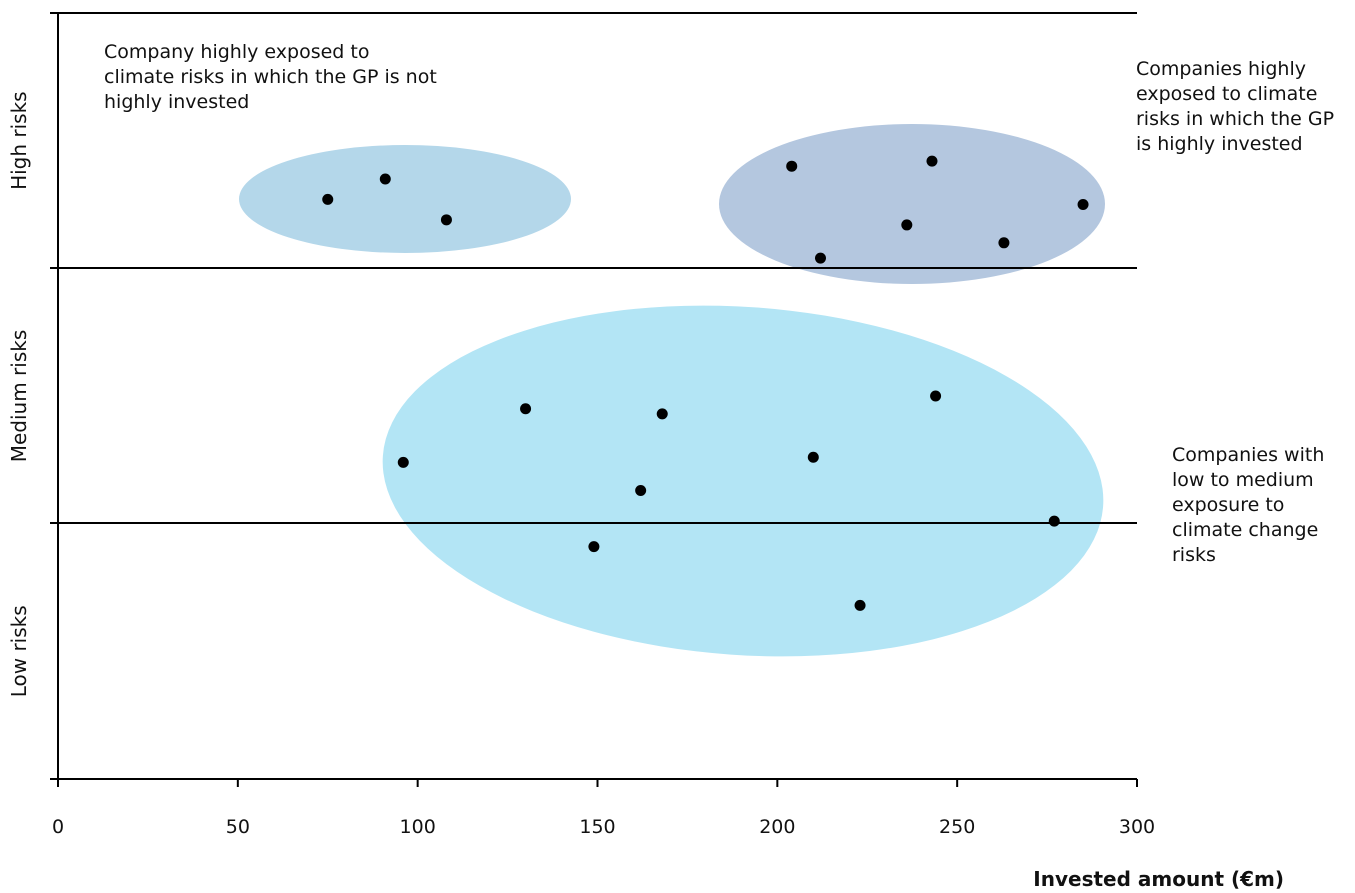 This screenshot has width=1355, height=893. What do you see at coordinates (58, 827) in the screenshot?
I see `x-tick-label: 0` at bounding box center [58, 827].